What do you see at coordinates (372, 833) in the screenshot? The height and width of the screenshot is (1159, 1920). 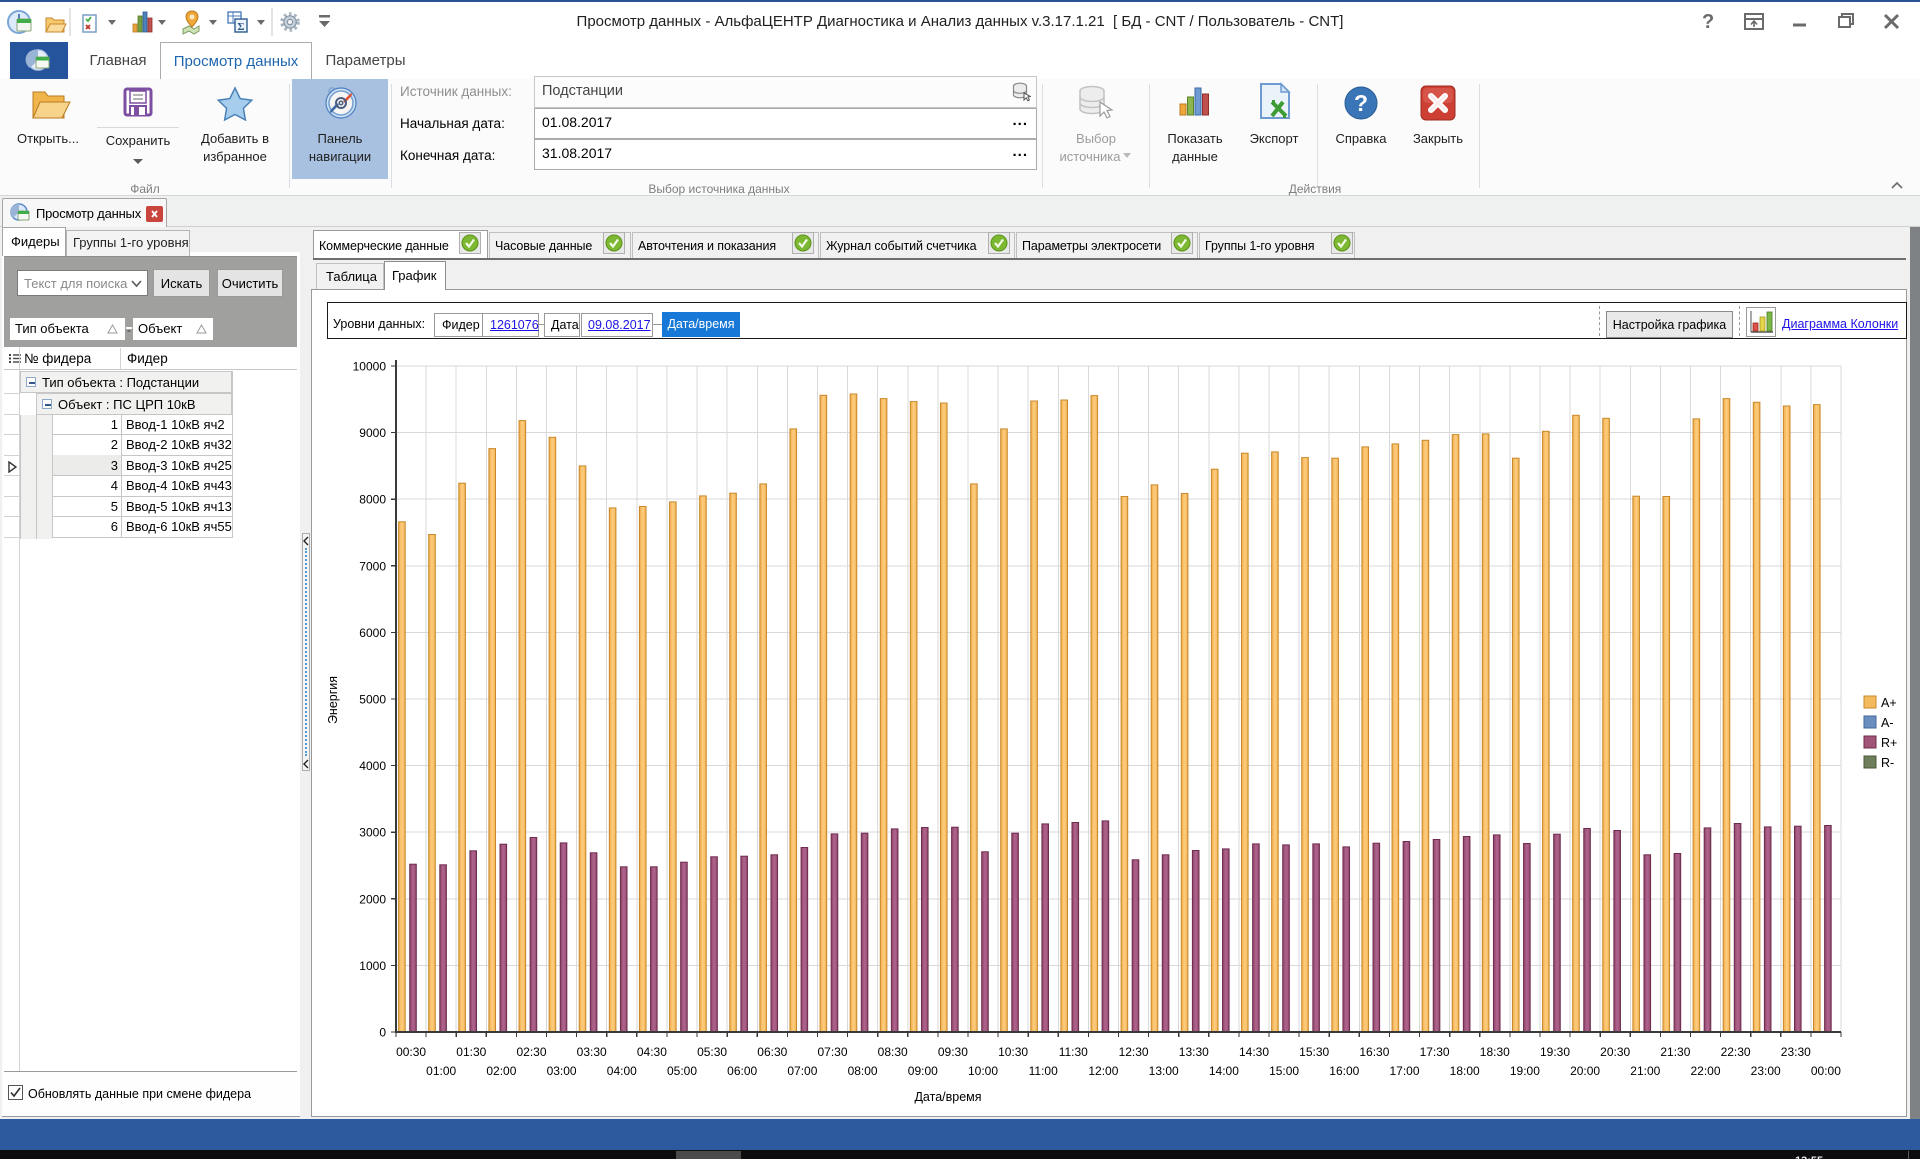 I see `svg-text: 3000` at bounding box center [372, 833].